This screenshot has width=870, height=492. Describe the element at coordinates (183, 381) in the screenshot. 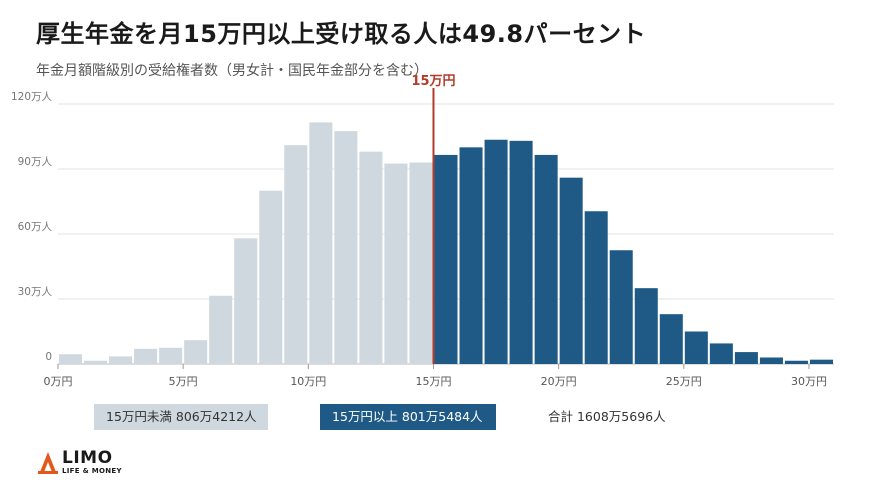

I see `x-tick-label: 5万円` at that location.